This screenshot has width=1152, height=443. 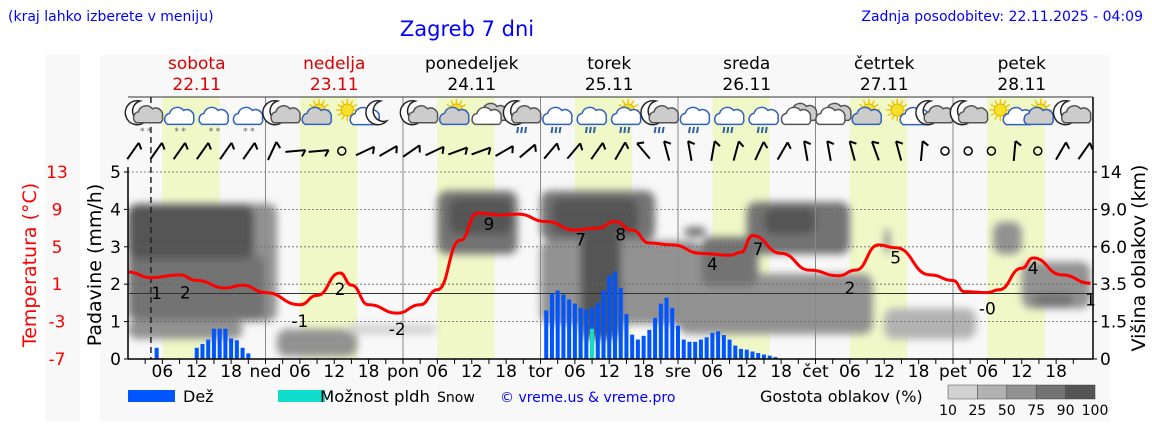 I want to click on x-hour-label: 06, so click(x=988, y=372).